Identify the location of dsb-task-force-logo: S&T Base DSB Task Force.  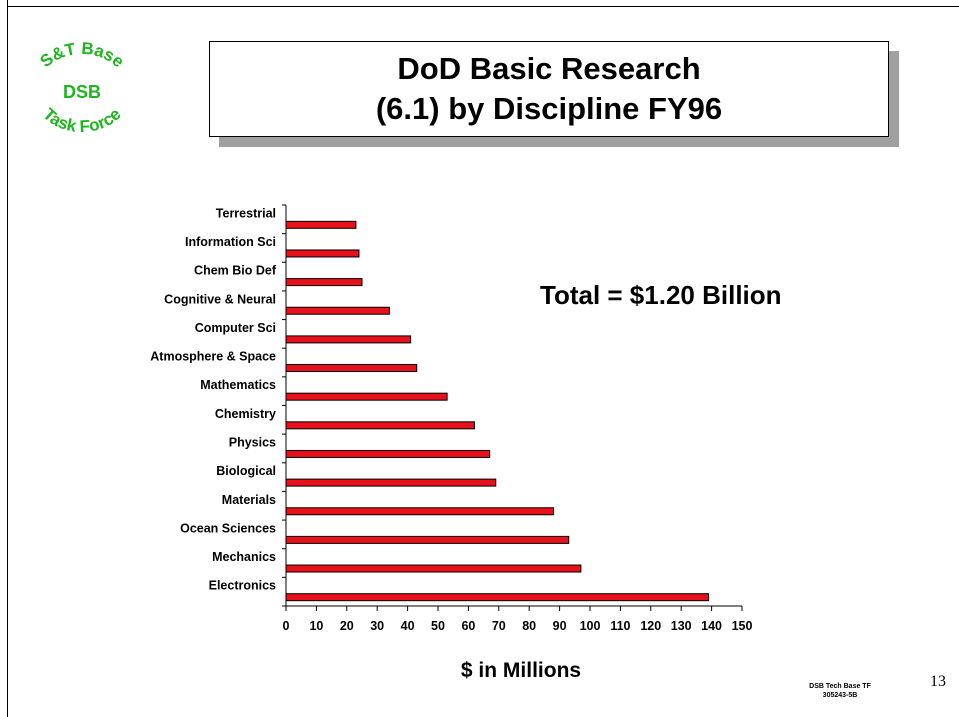
(81, 88).